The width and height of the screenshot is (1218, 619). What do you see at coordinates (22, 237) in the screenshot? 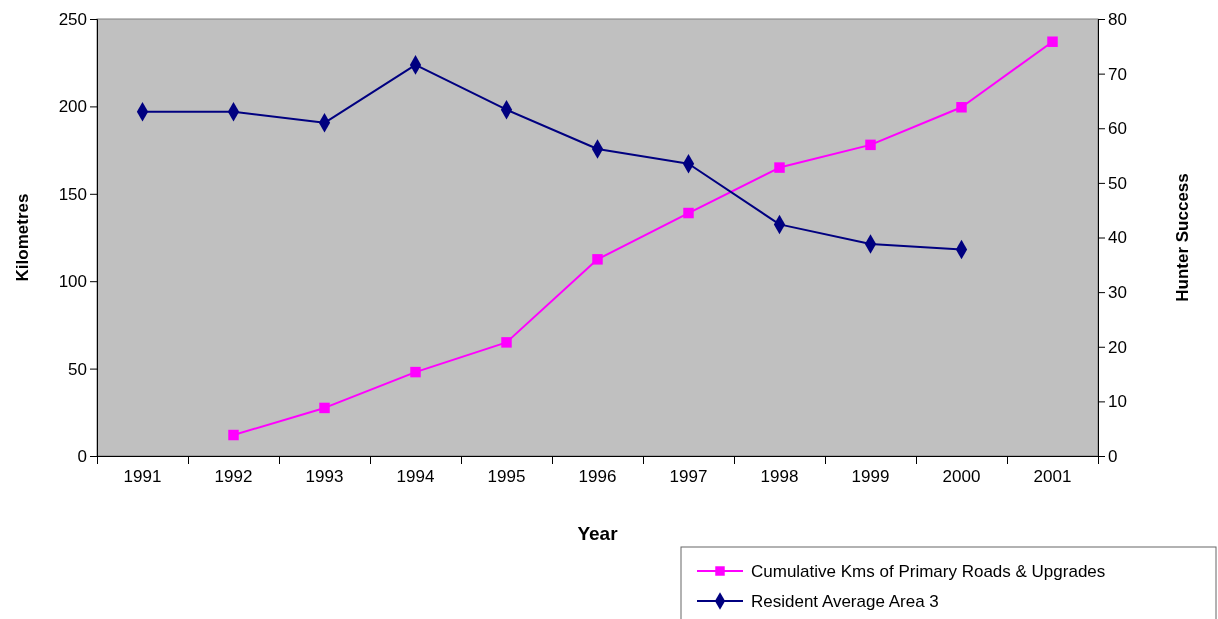
I see `y-axis-title: Kilometres` at bounding box center [22, 237].